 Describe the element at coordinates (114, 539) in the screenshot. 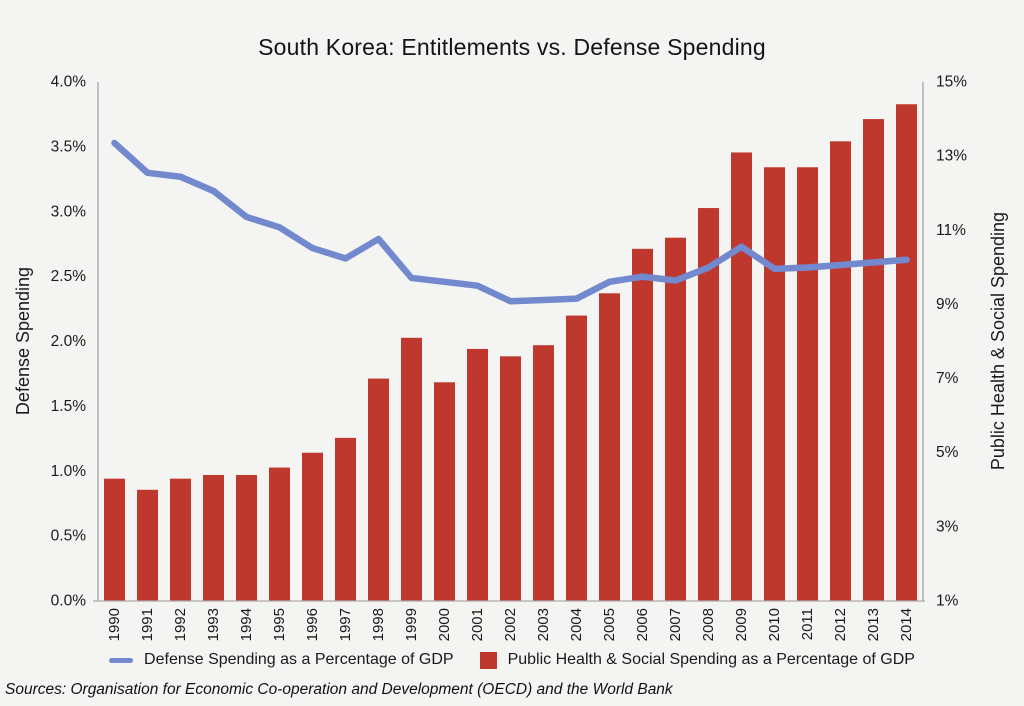

I see `bar-1990` at that location.